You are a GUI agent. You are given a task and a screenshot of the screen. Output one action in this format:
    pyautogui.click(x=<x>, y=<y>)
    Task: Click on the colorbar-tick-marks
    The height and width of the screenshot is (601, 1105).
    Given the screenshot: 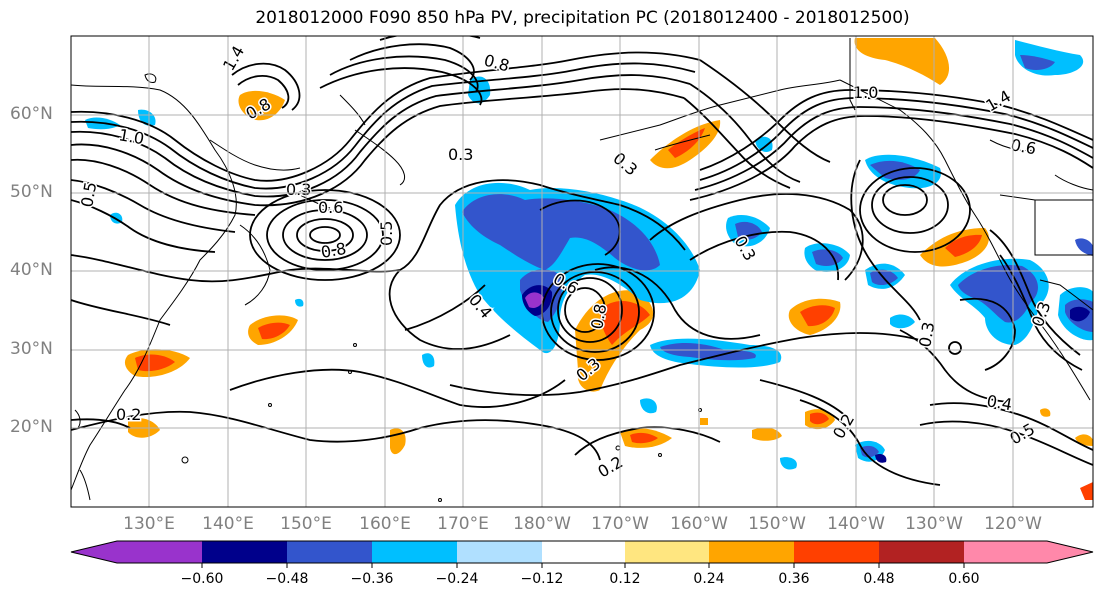 What is the action you would take?
    pyautogui.click(x=583, y=565)
    